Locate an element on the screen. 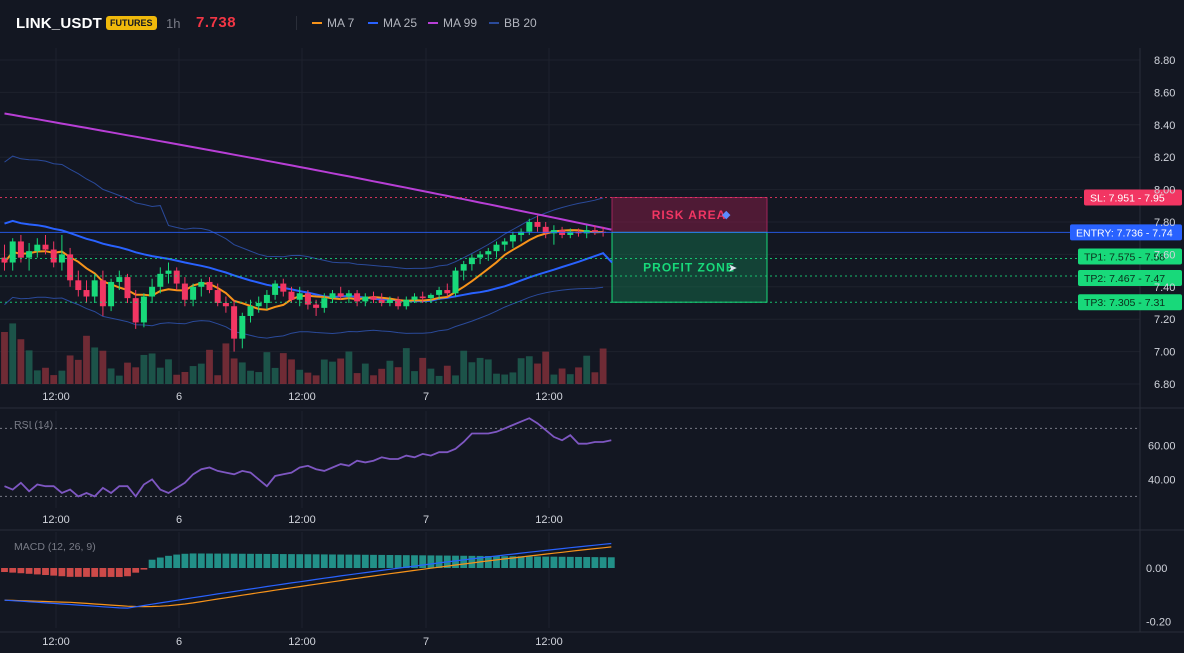 This screenshot has height=653, width=1184. price-axis-label: 8.80 is located at coordinates (1164, 61).